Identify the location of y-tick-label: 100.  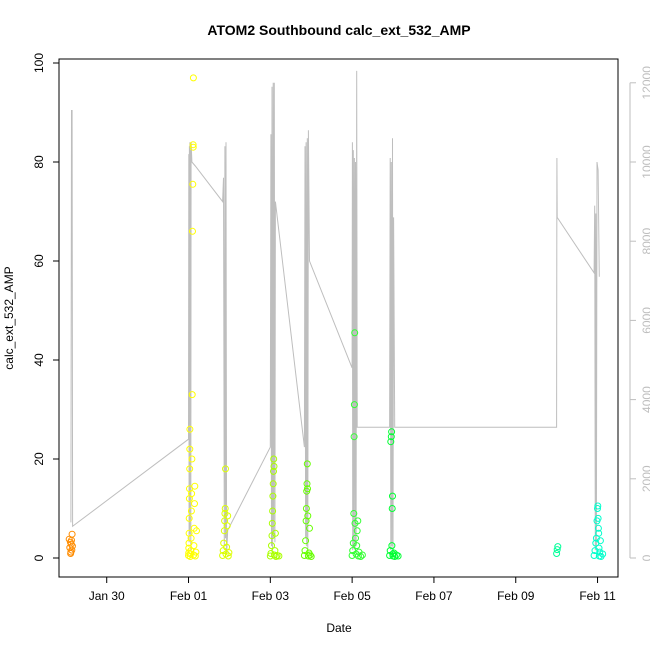
(39, 63).